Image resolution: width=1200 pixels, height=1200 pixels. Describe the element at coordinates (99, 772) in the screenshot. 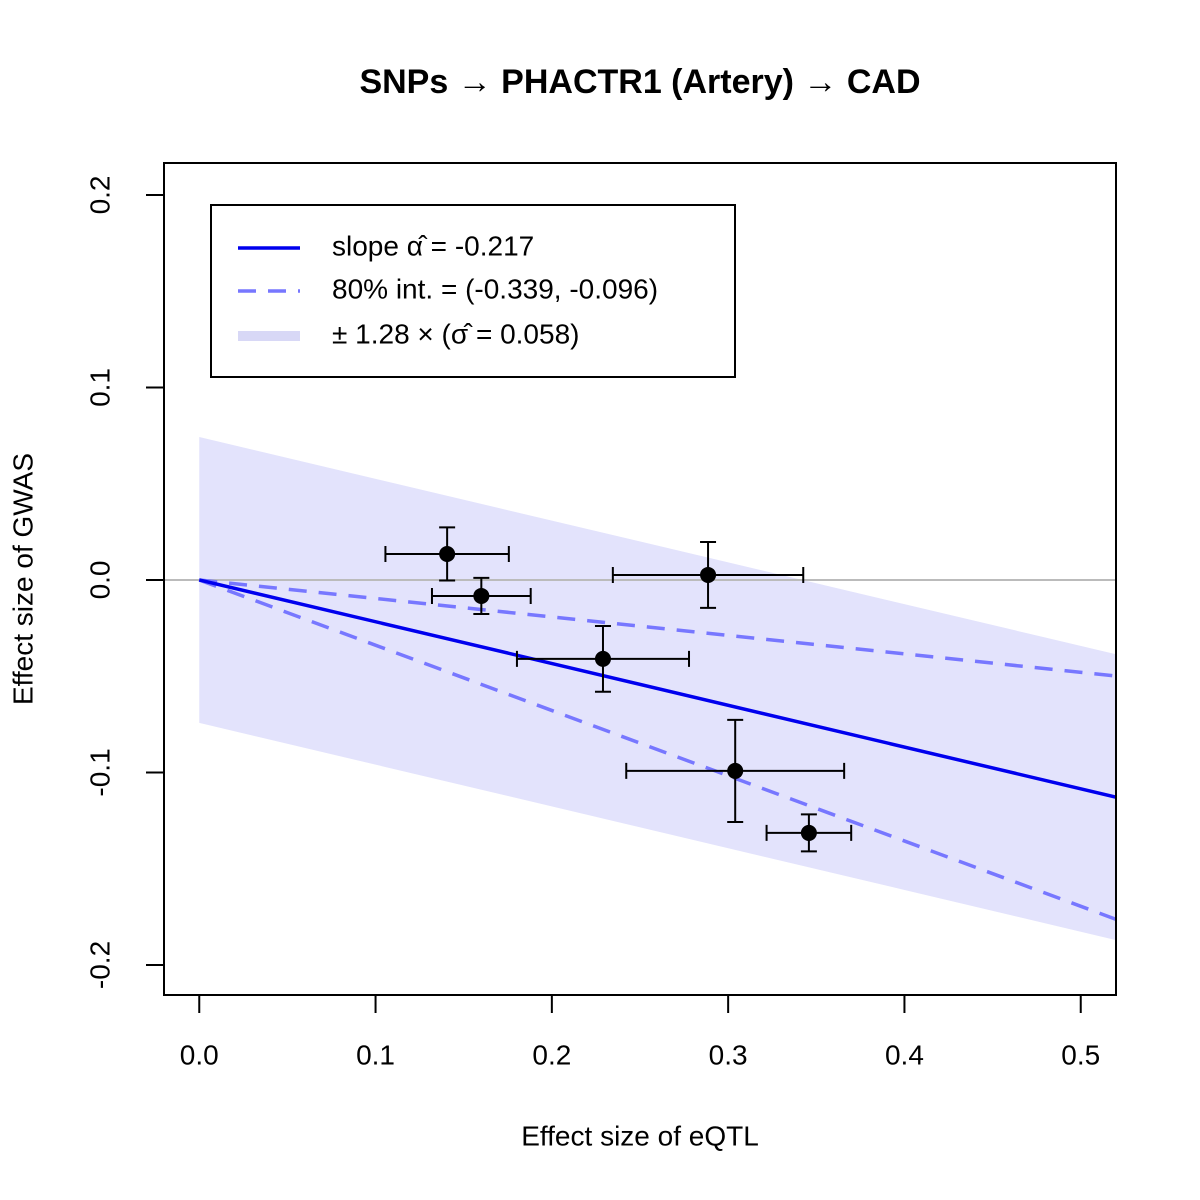

I see `y-tick-label: -0.1` at that location.